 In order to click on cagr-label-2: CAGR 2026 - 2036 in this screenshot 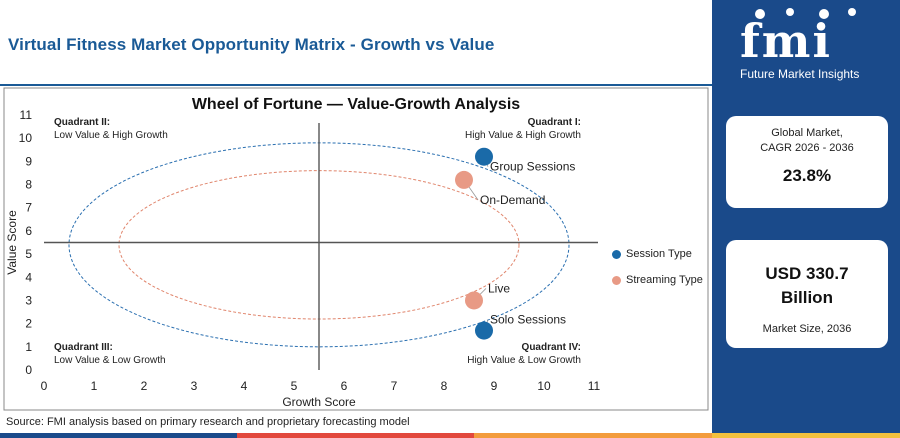, I will do `click(807, 148)`.